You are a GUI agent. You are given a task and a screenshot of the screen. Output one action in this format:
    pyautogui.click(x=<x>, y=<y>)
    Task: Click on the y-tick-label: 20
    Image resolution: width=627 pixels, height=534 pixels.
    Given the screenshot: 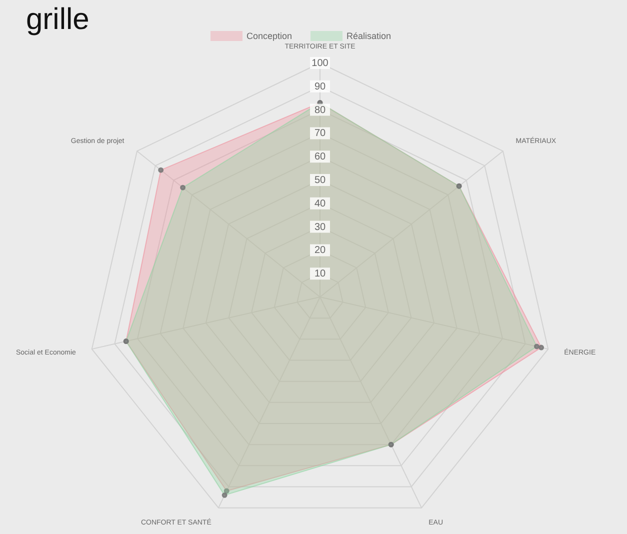 What is the action you would take?
    pyautogui.click(x=320, y=250)
    